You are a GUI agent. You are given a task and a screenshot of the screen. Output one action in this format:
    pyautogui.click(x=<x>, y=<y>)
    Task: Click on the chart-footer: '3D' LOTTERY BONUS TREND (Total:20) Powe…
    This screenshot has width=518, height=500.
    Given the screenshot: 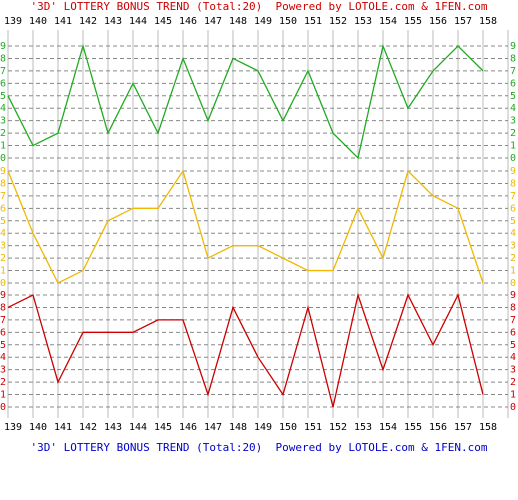 What is the action you would take?
    pyautogui.click(x=259, y=447)
    